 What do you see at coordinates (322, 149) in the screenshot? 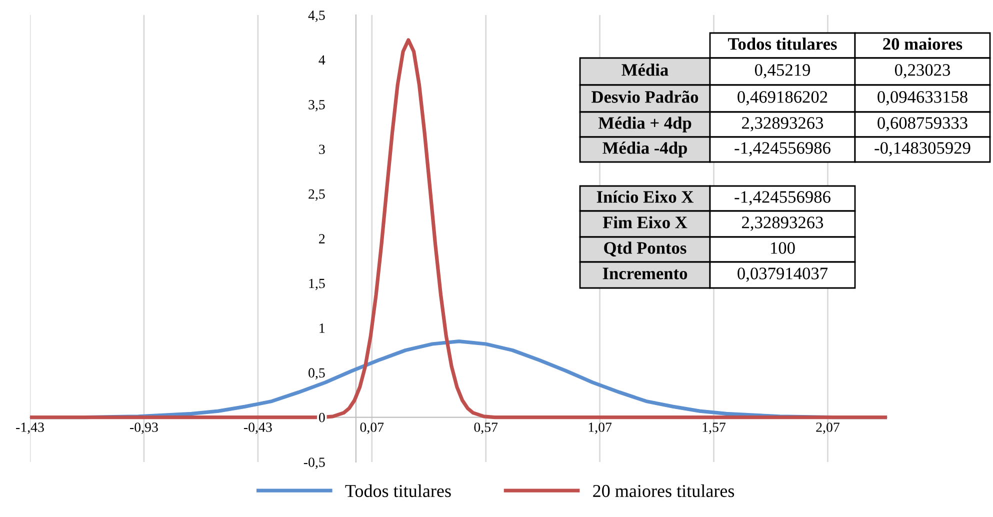
I see `y-tick-label: 3` at bounding box center [322, 149].